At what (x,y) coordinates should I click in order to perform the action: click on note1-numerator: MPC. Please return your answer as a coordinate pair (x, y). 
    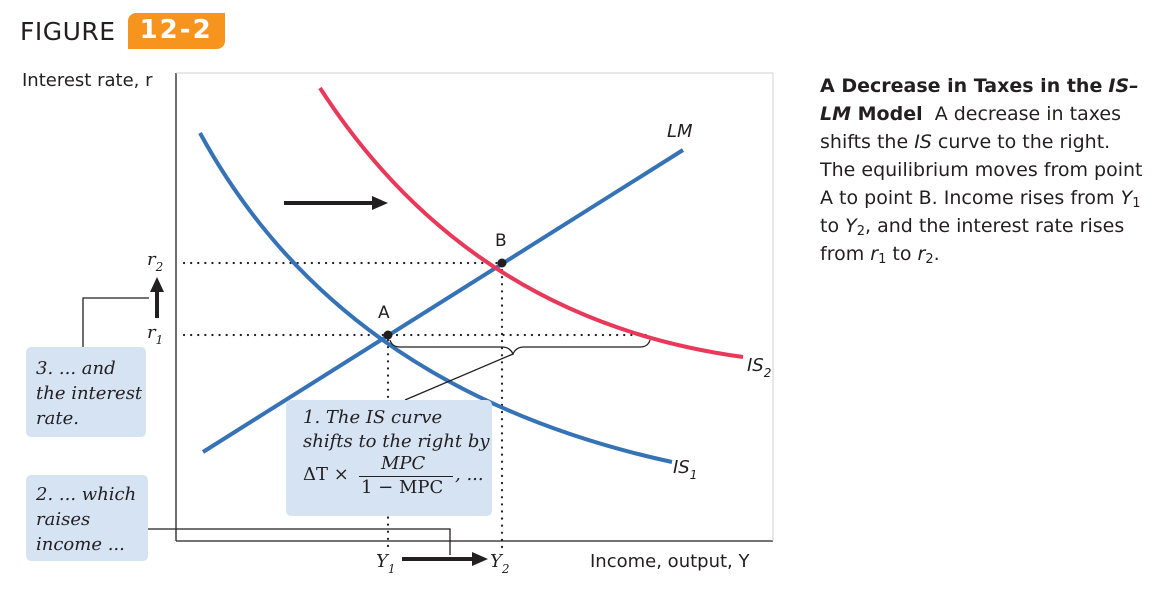
    Looking at the image, I should click on (403, 463).